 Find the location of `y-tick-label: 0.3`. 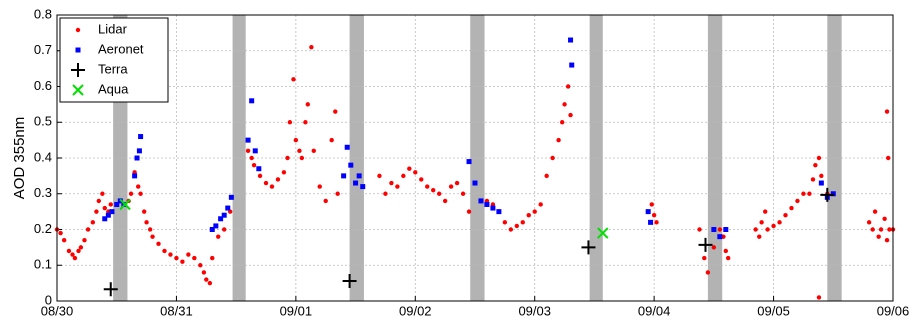

y-tick-label: 0.3 is located at coordinates (43, 192).